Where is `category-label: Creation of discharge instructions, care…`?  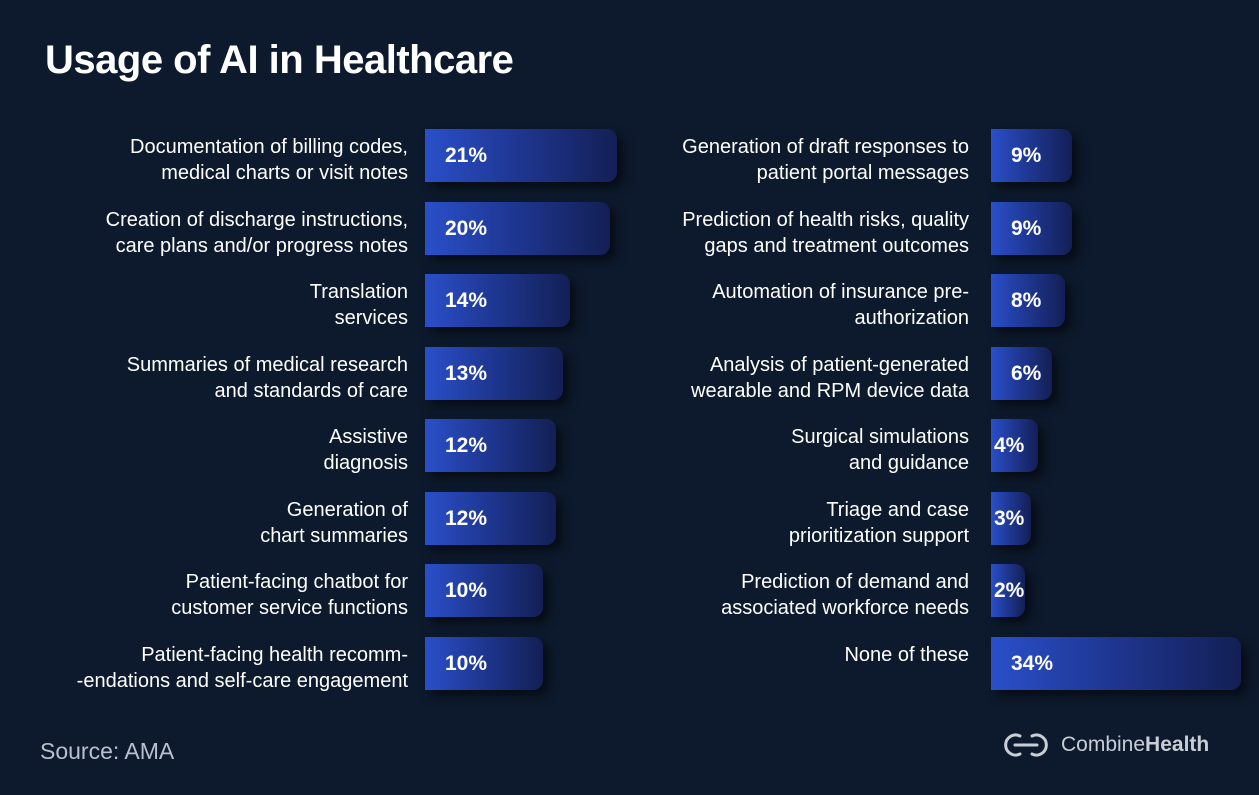
category-label: Creation of discharge instructions, care… is located at coordinates (256, 232).